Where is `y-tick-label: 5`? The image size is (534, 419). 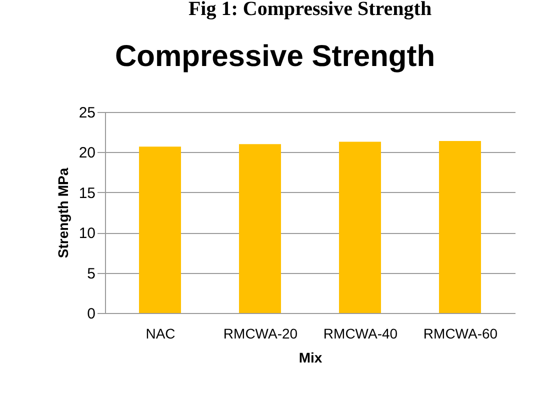 y-tick-label: 5 is located at coordinates (91, 273).